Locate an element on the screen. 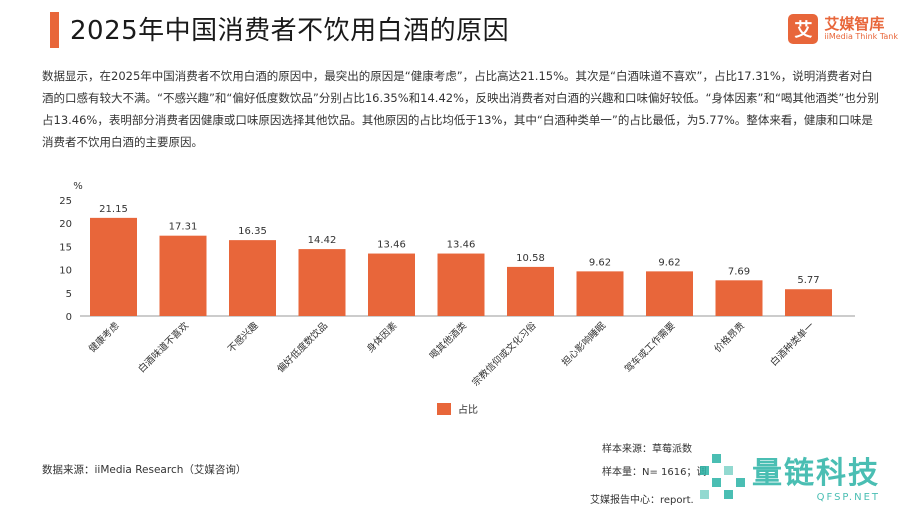  data-label: 5.77 is located at coordinates (808, 280).